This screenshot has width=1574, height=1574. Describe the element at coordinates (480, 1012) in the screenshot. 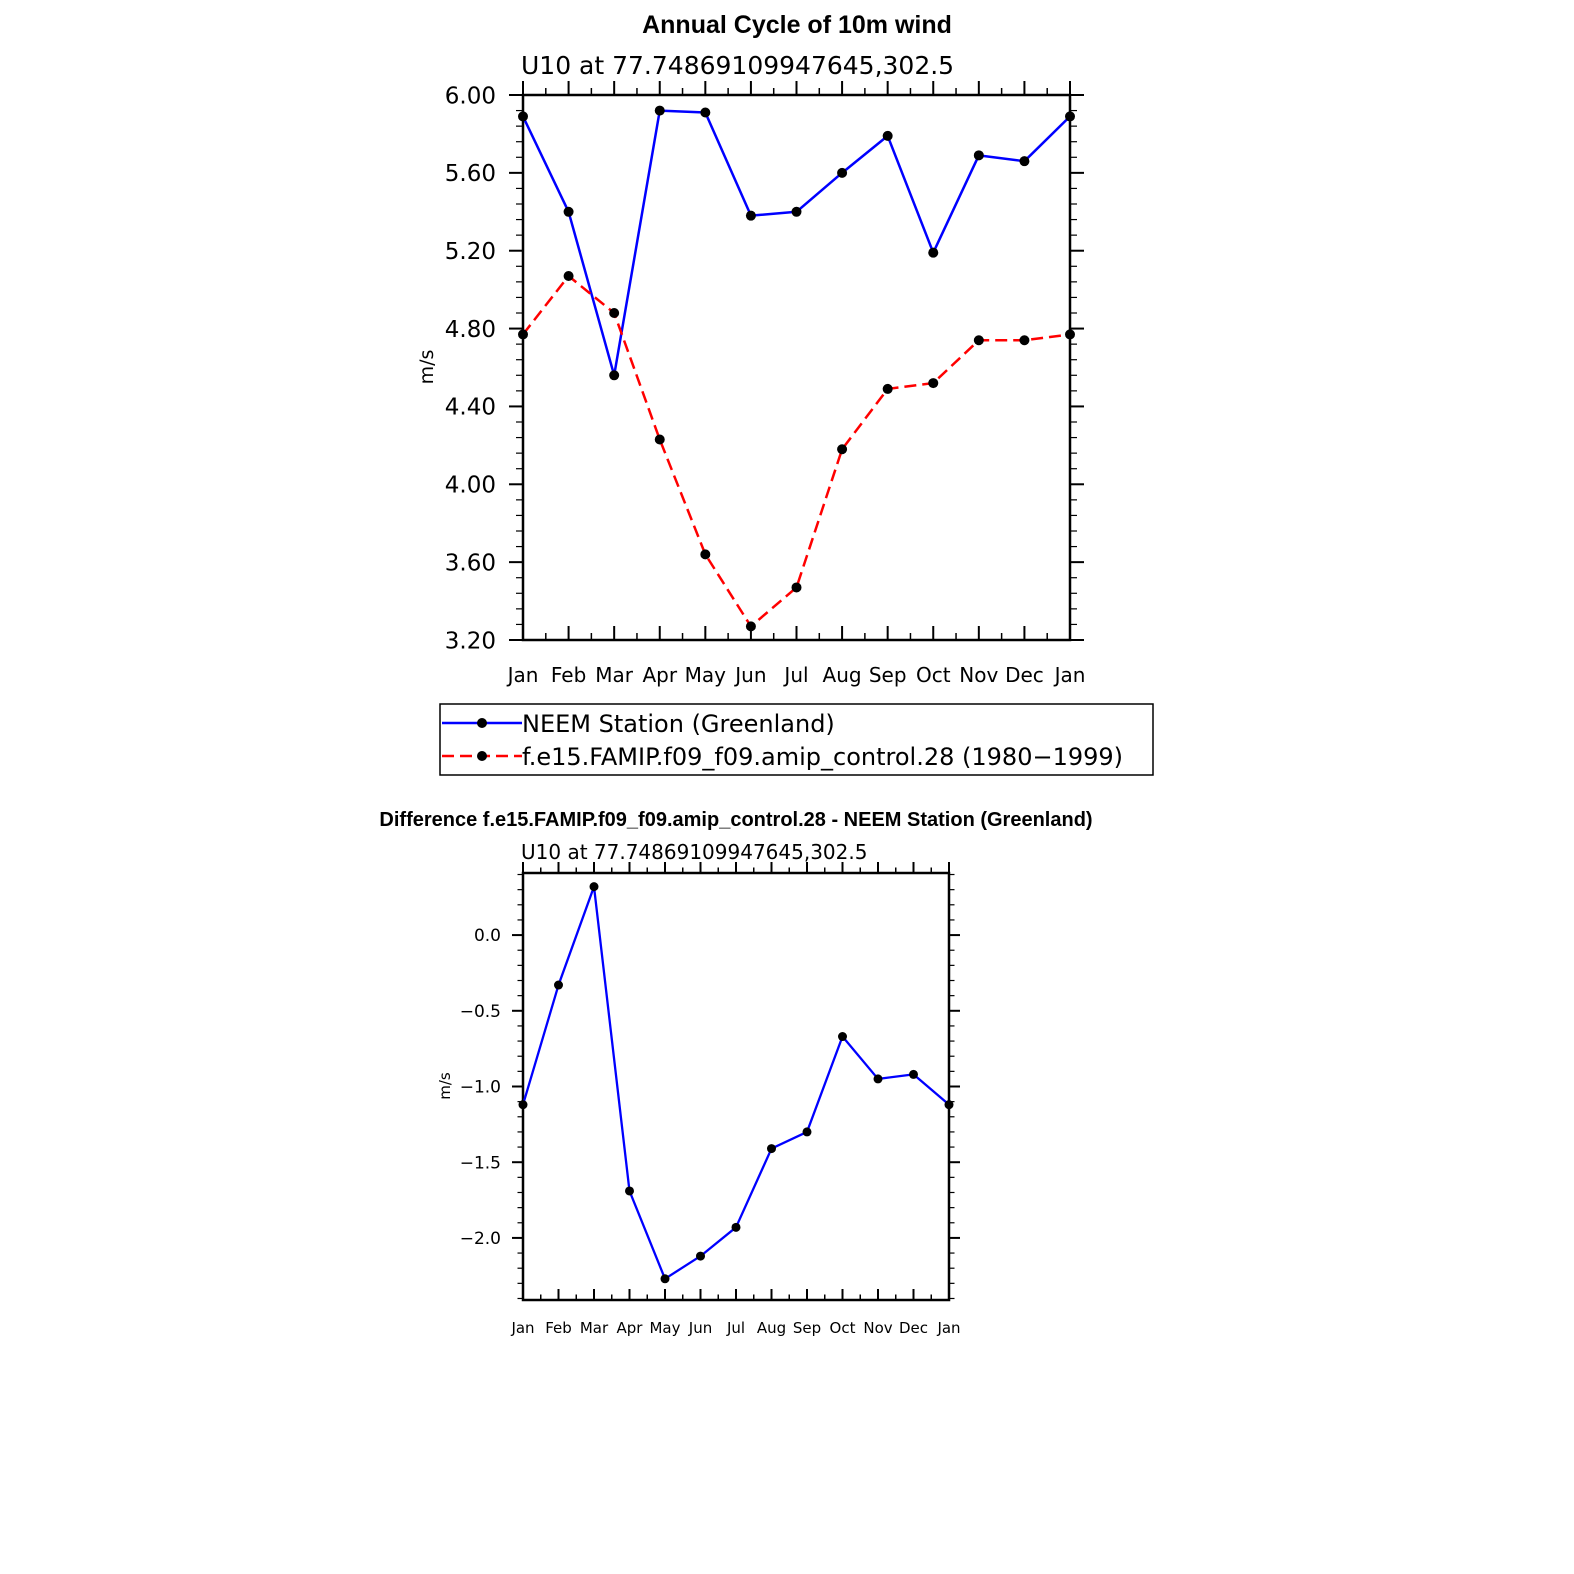

I see `y-tick-label: −0.5` at that location.